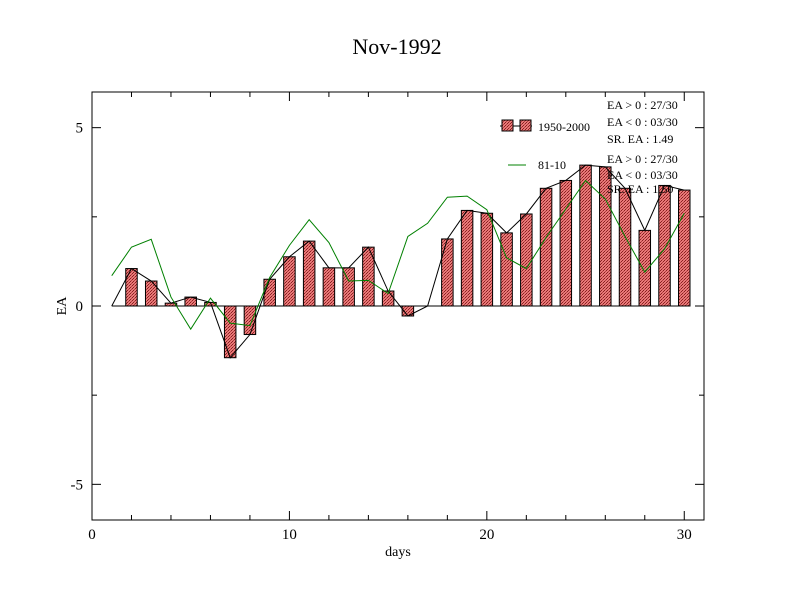 Image resolution: width=792 pixels, height=612 pixels. Describe the element at coordinates (80, 129) in the screenshot. I see `y-tick-label: 5` at that location.